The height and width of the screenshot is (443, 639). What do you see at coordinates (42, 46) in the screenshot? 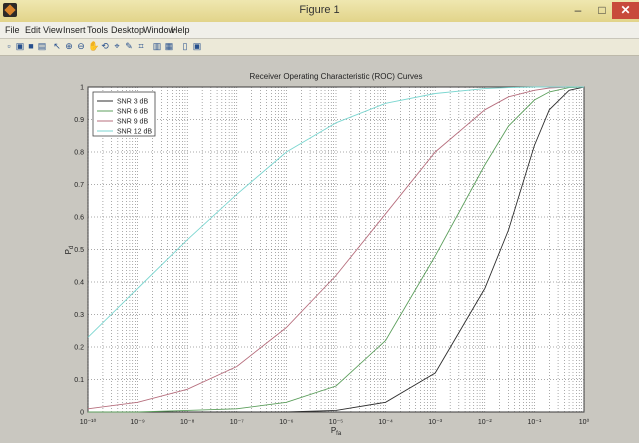
I see `print-icon: ▤` at bounding box center [42, 46].